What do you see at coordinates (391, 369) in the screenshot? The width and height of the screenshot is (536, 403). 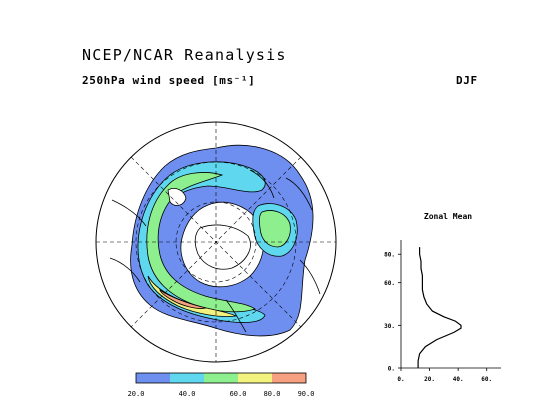 I see `zonal-y-tick-label: 0.` at bounding box center [391, 369].